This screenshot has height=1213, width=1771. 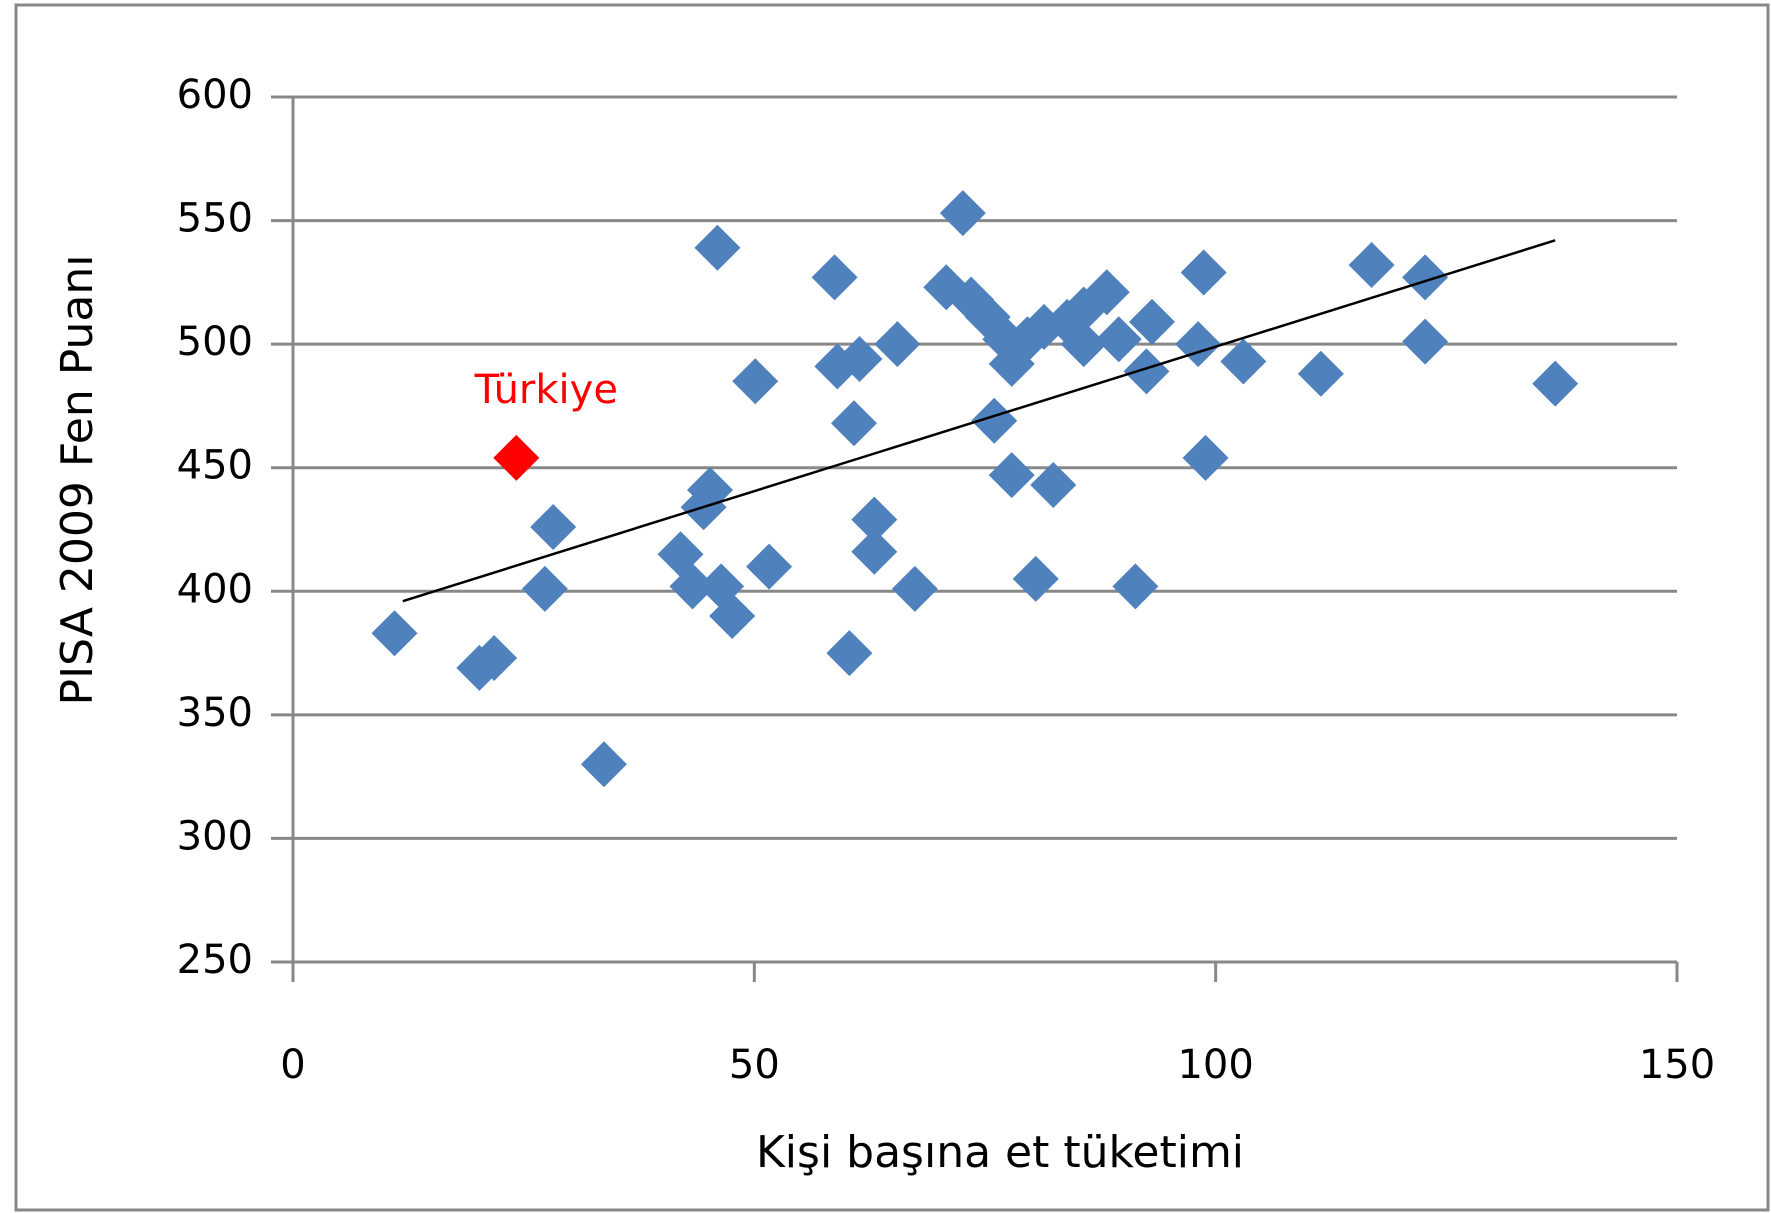 What do you see at coordinates (292, 1065) in the screenshot?
I see `x-tick-label: 0` at bounding box center [292, 1065].